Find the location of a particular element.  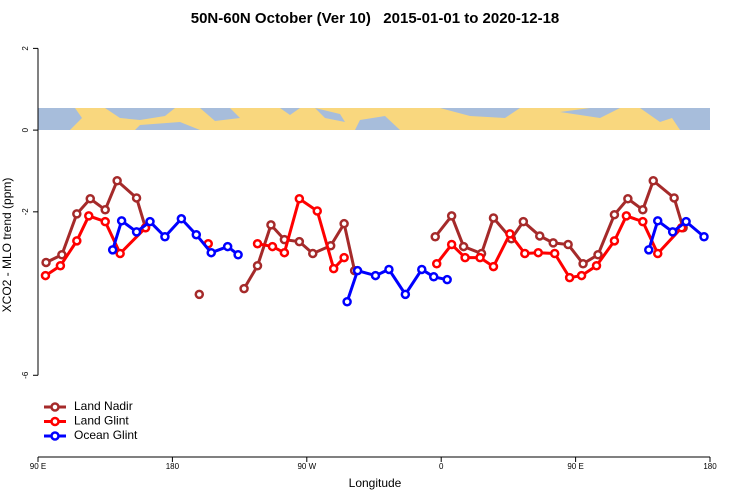

legend-label: Land Glint is located at coordinates (101, 421).